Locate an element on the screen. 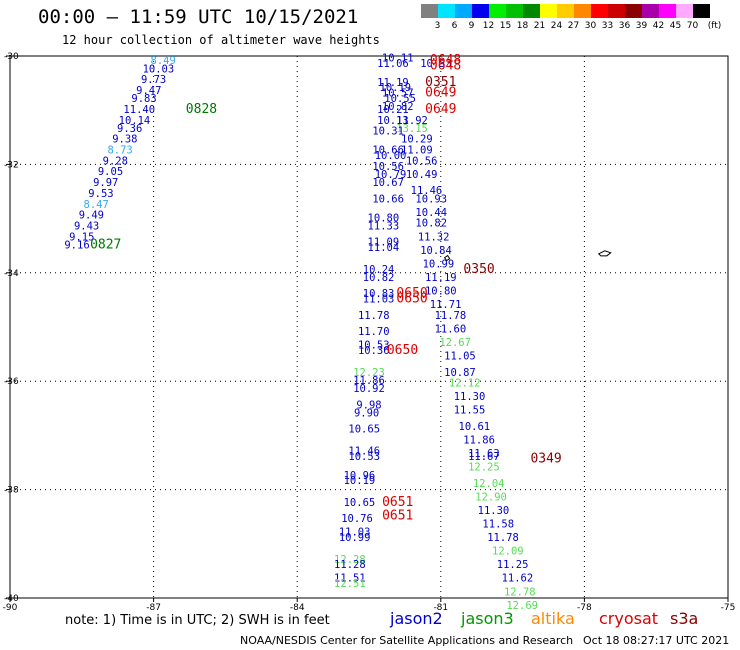 This screenshot has width=740, height=650. wave-height-value: 10.55 is located at coordinates (400, 99).